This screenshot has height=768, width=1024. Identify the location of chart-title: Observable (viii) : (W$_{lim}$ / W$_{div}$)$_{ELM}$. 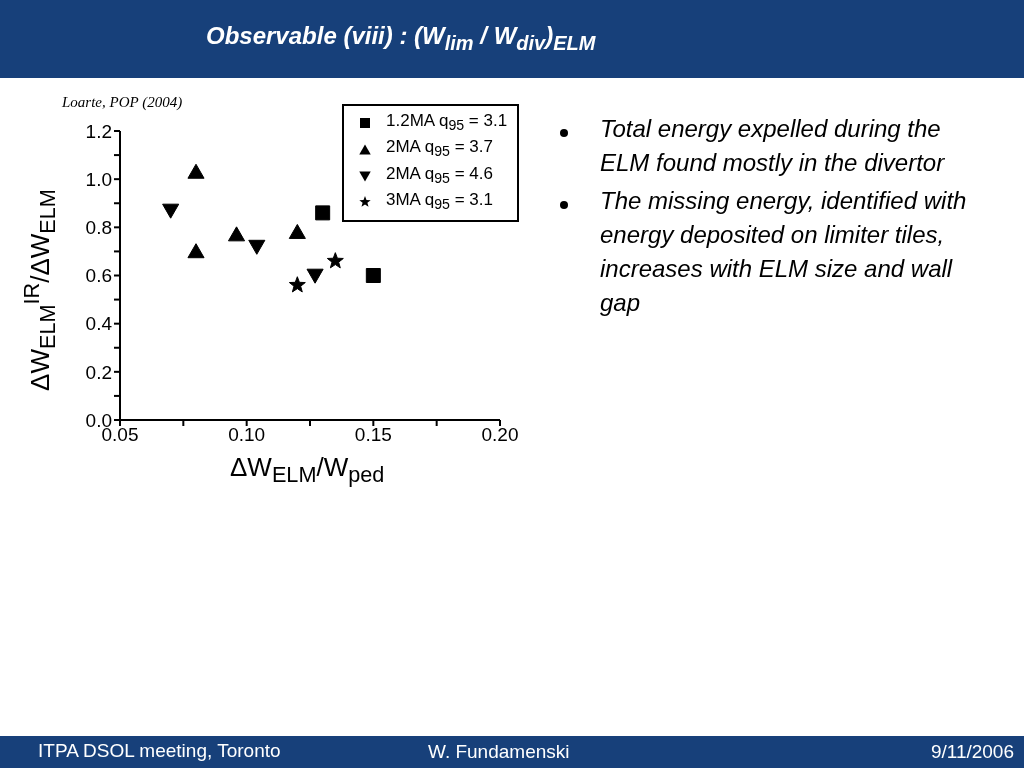
(401, 38).